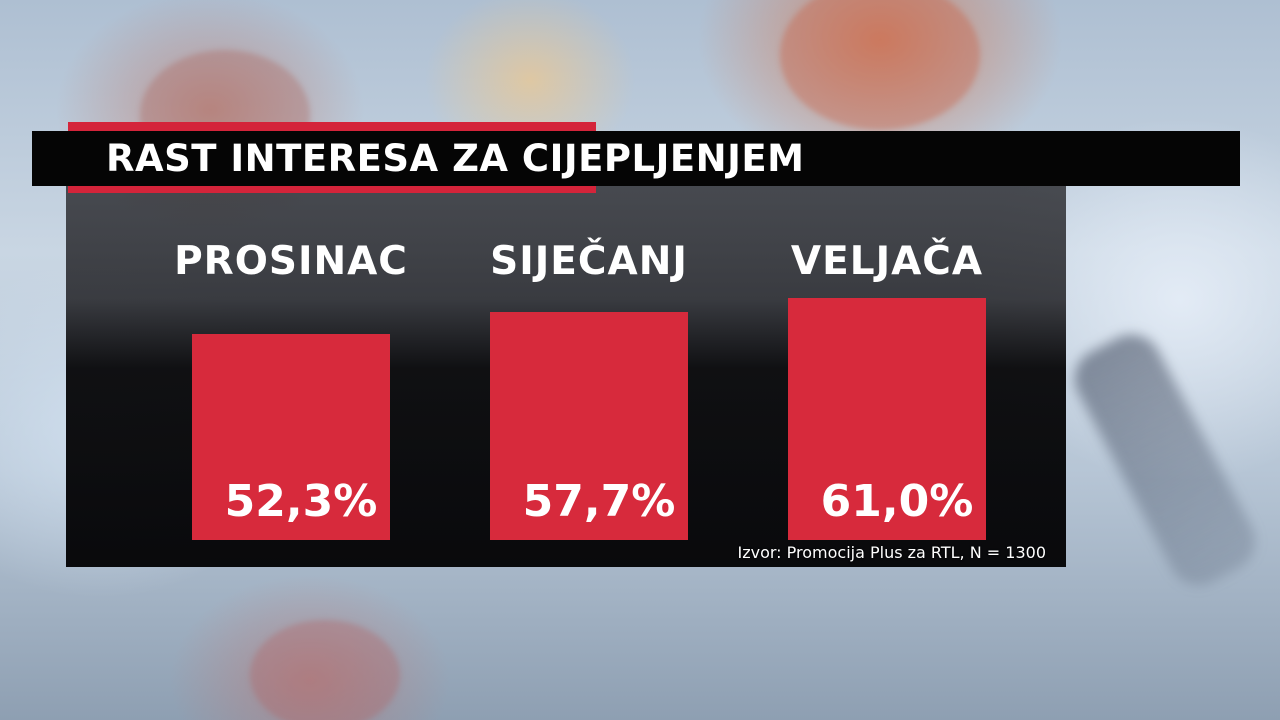 The width and height of the screenshot is (1280, 720). What do you see at coordinates (891, 552) in the screenshot?
I see `source-note: Izvor: Promocija Plus za RTL, N = 1300` at bounding box center [891, 552].